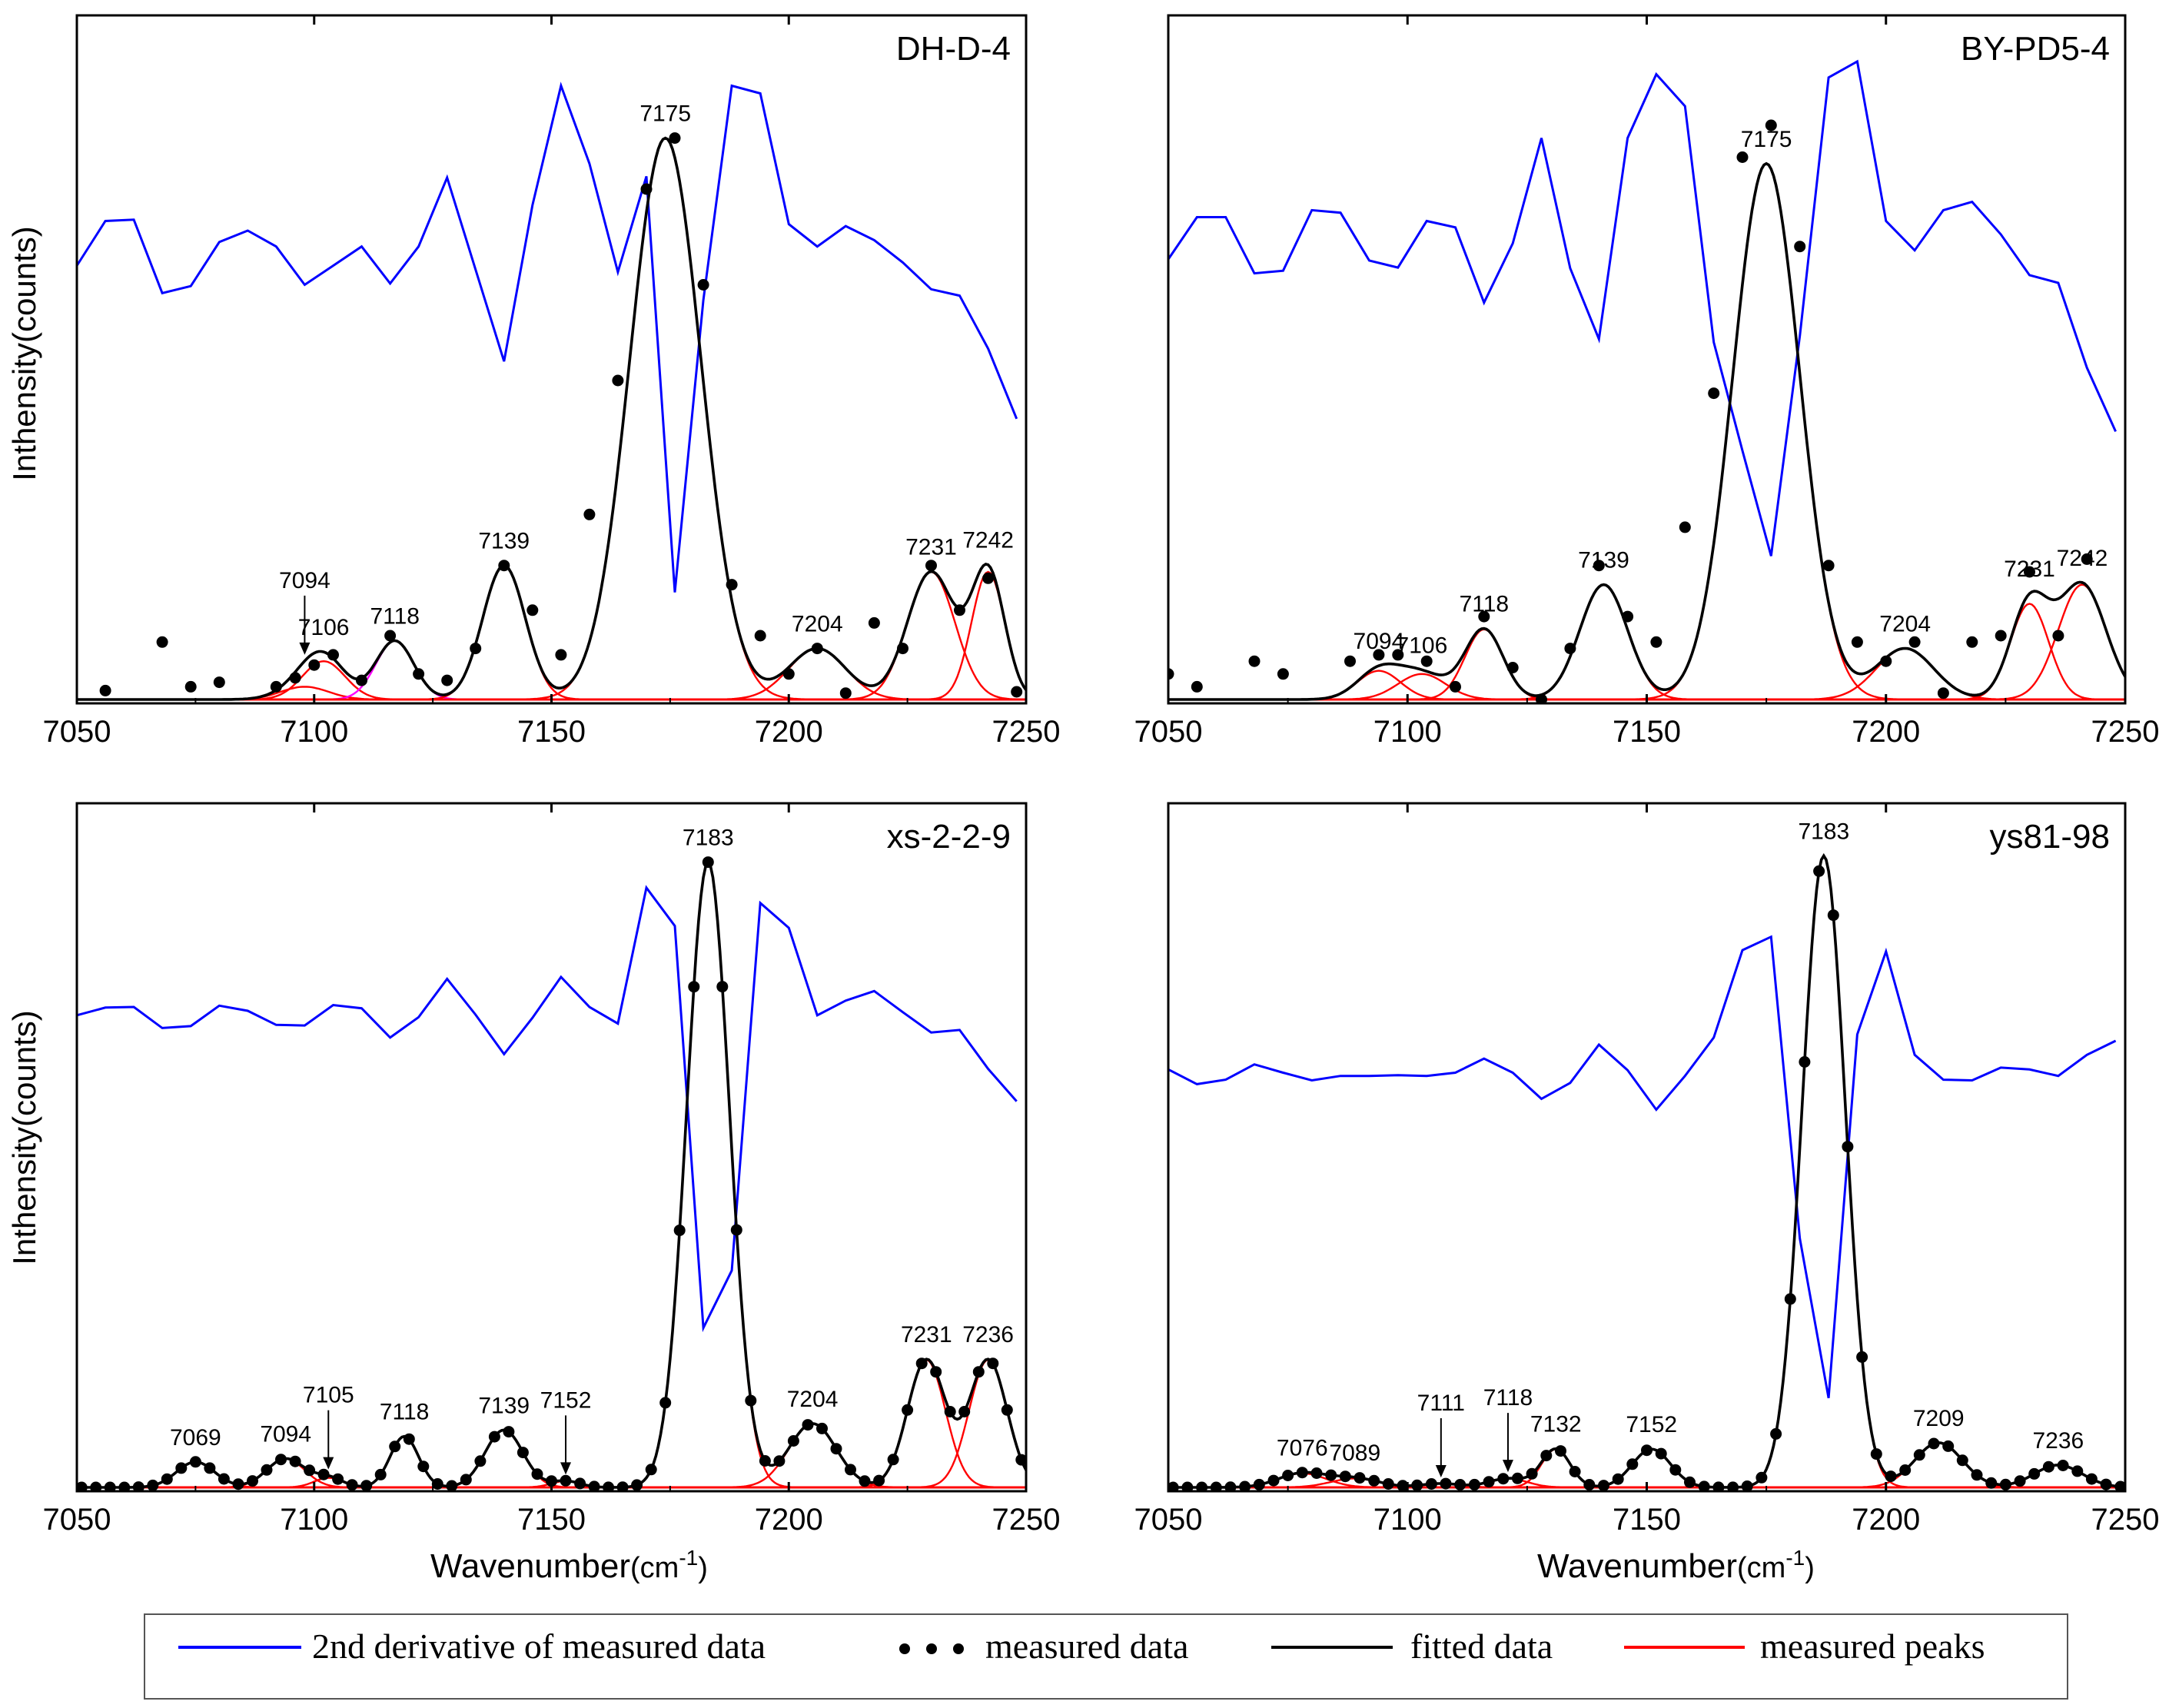  I want to click on legend-box, so click(1106, 1656).